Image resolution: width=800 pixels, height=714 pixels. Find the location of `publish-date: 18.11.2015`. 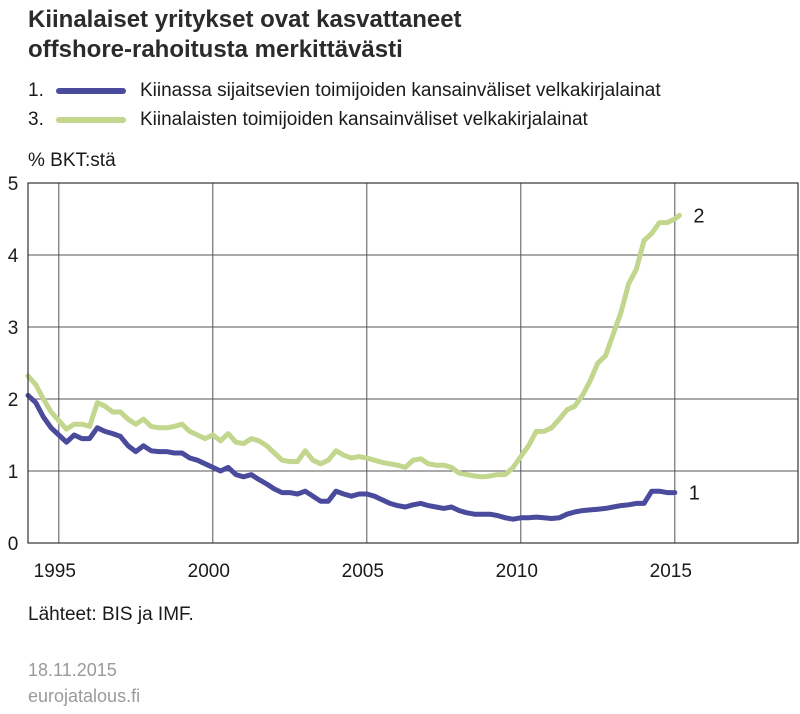

publish-date: 18.11.2015 is located at coordinates (72, 670).